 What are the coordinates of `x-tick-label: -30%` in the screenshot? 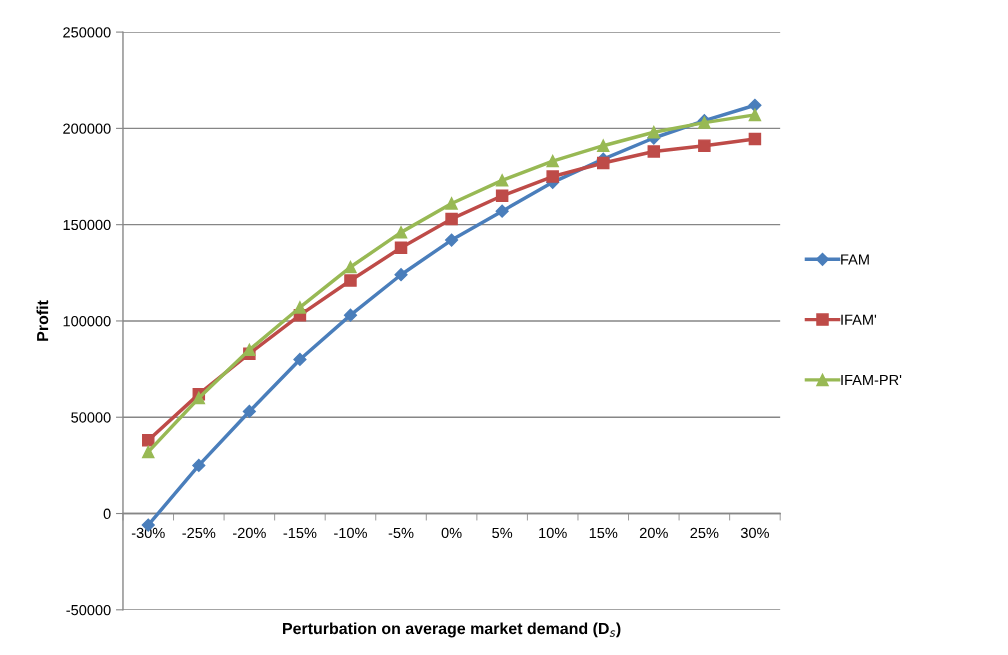 It's located at (148, 533).